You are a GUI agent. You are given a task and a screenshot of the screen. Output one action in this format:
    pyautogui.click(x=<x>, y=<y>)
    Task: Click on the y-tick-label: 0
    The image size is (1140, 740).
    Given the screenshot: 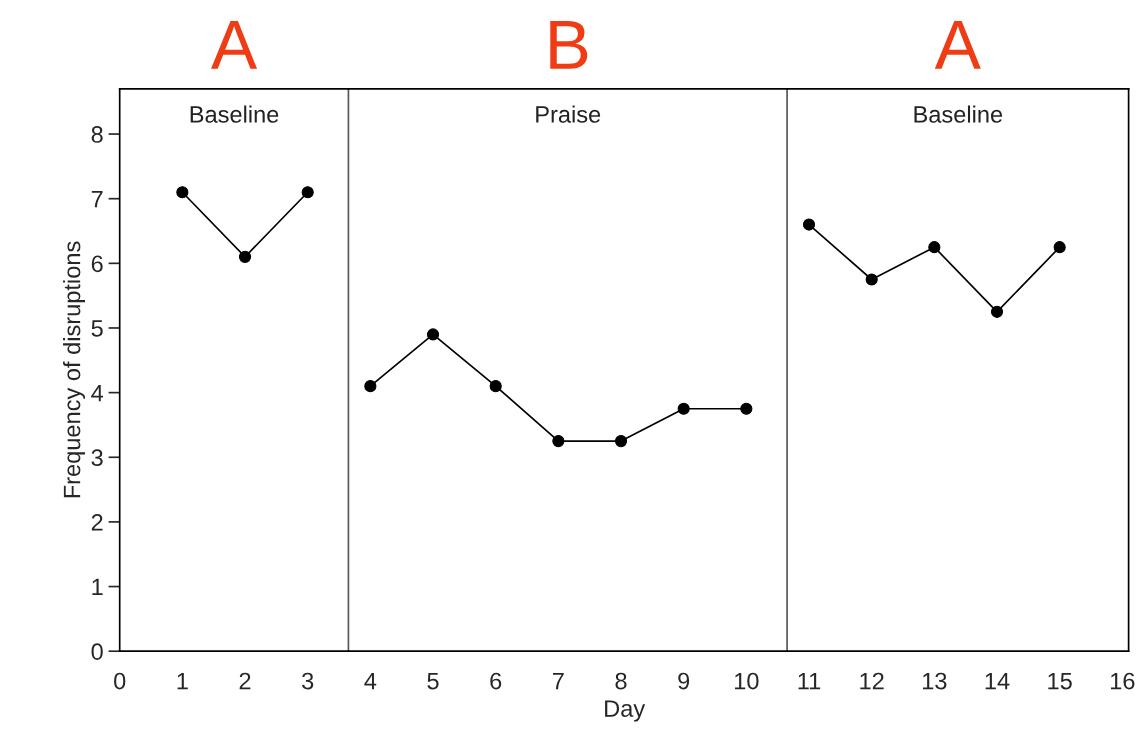 What is the action you would take?
    pyautogui.click(x=97, y=651)
    